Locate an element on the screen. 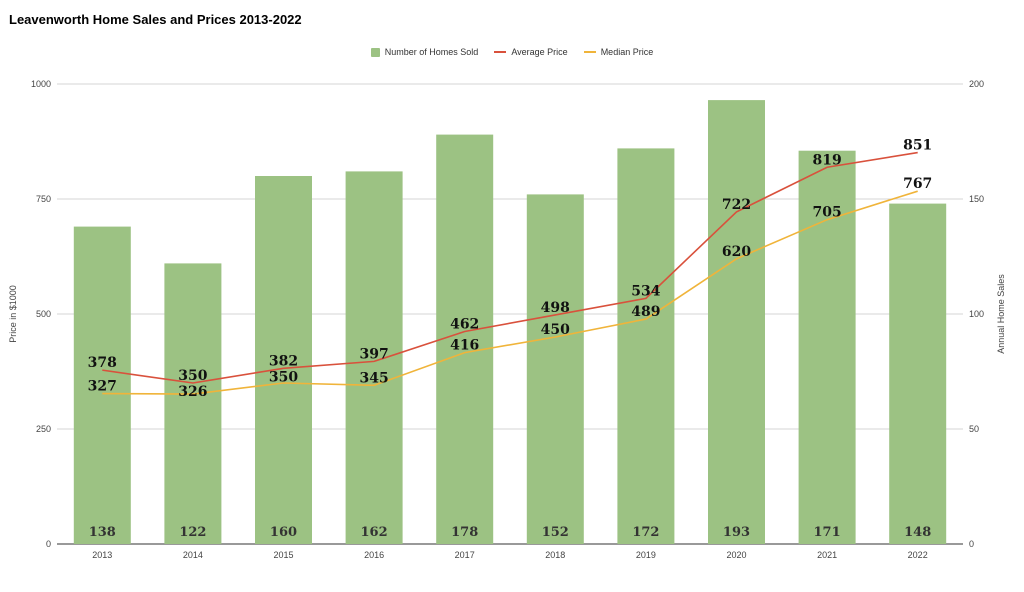 The height and width of the screenshot is (592, 1024). y2-tick-label: 50 is located at coordinates (974, 429).